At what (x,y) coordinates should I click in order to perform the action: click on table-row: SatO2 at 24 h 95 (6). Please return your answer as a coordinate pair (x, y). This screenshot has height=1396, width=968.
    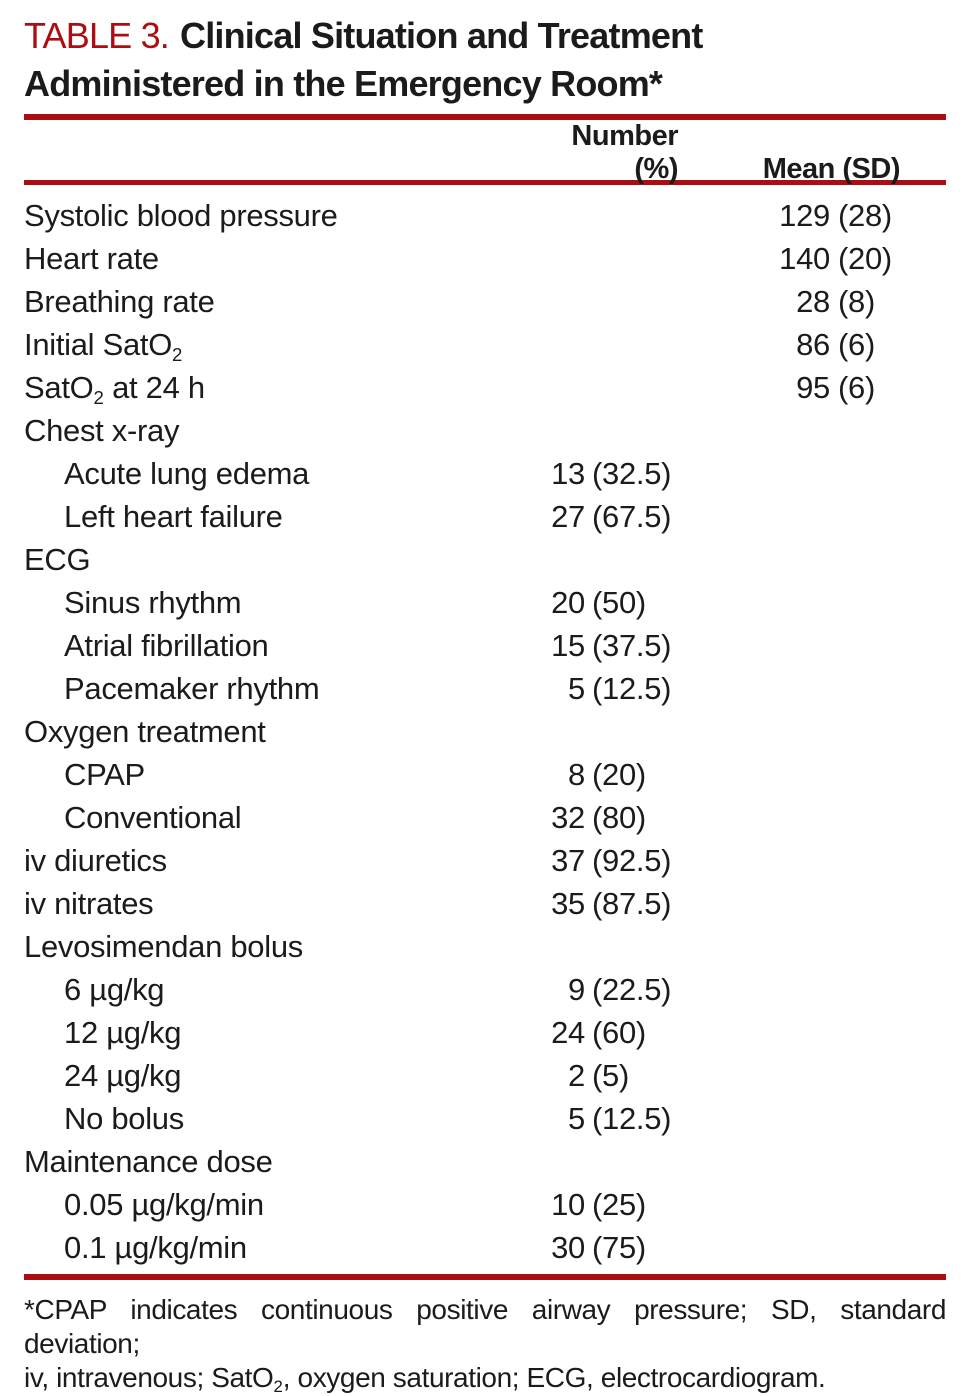
    Looking at the image, I should click on (485, 387).